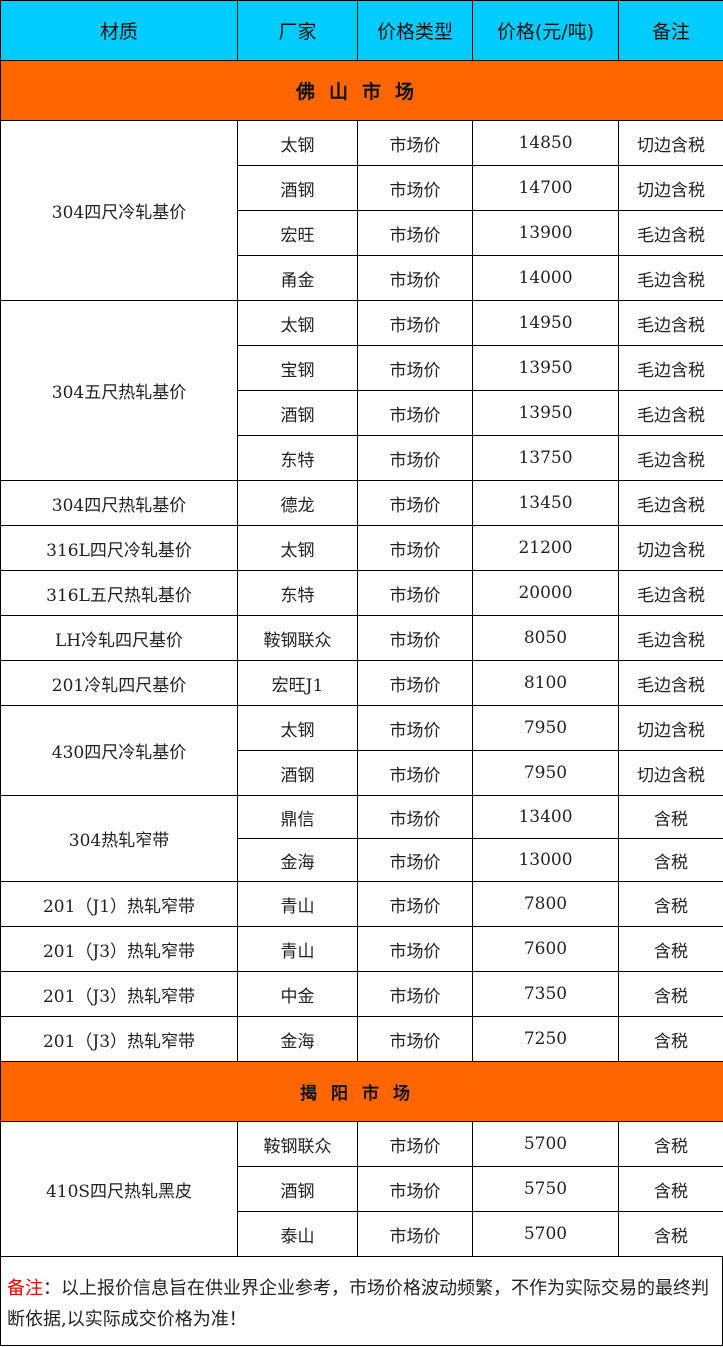 This screenshot has height=1347, width=723. Describe the element at coordinates (297, 683) in the screenshot. I see `manufacturer-cell: 宏旺J1` at that location.